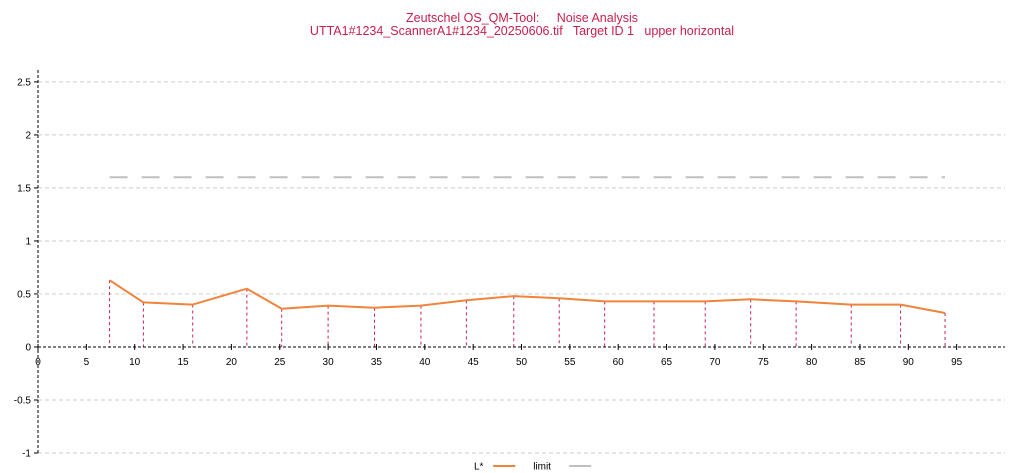 The width and height of the screenshot is (1024, 473). Describe the element at coordinates (28, 347) in the screenshot. I see `y-tick-label: 0` at that location.